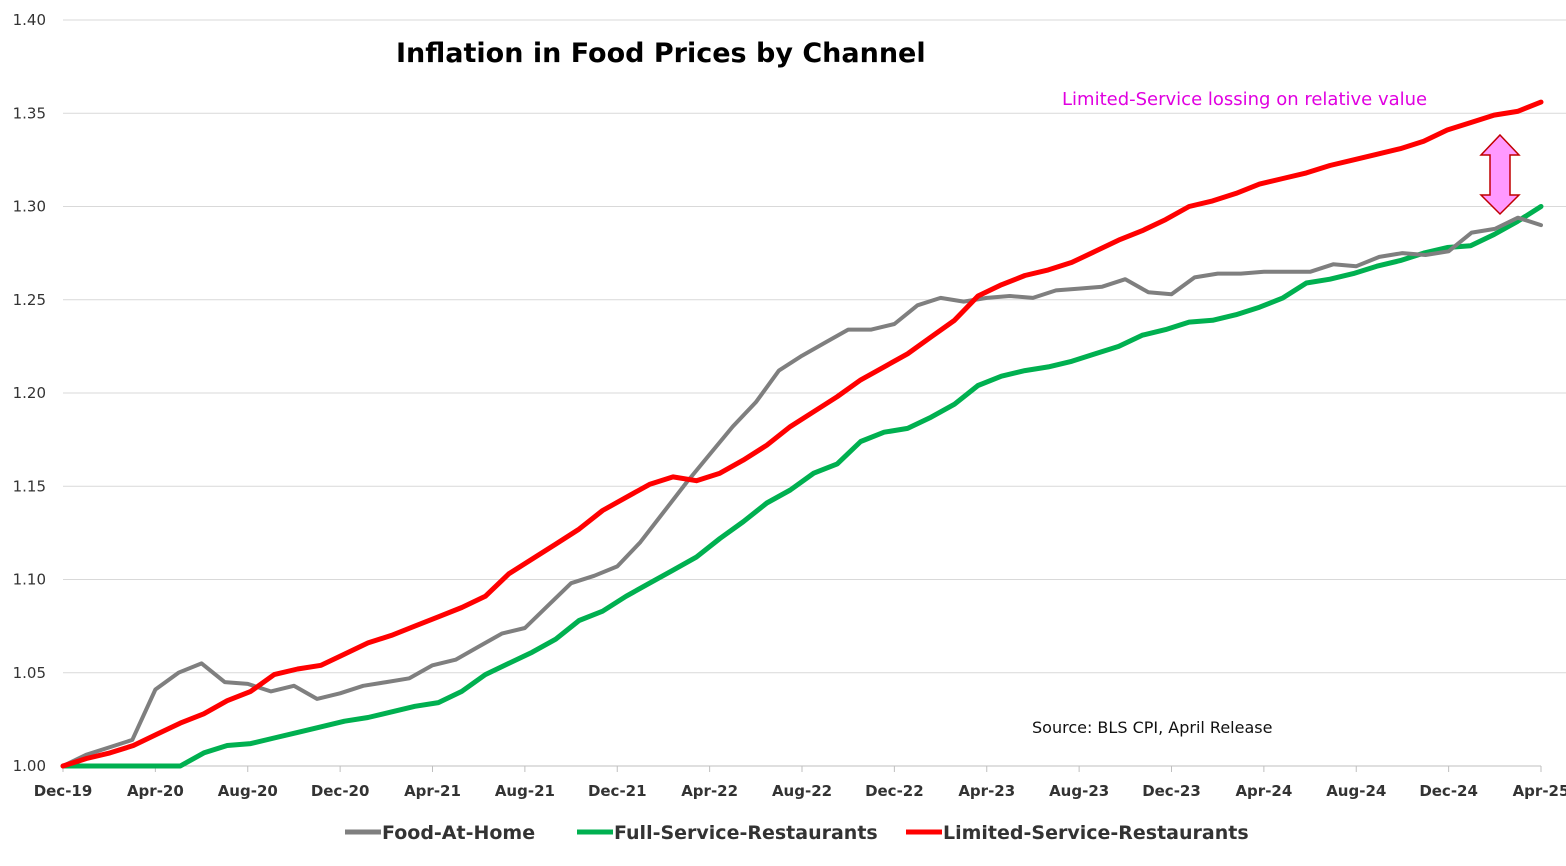  I want to click on double-headed-arrow-icon, so click(1500, 174).